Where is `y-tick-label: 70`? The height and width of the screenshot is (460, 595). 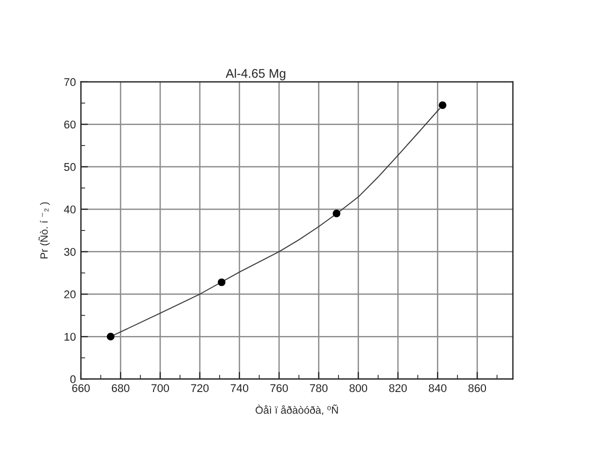
y-tick-label: 70 is located at coordinates (70, 82).